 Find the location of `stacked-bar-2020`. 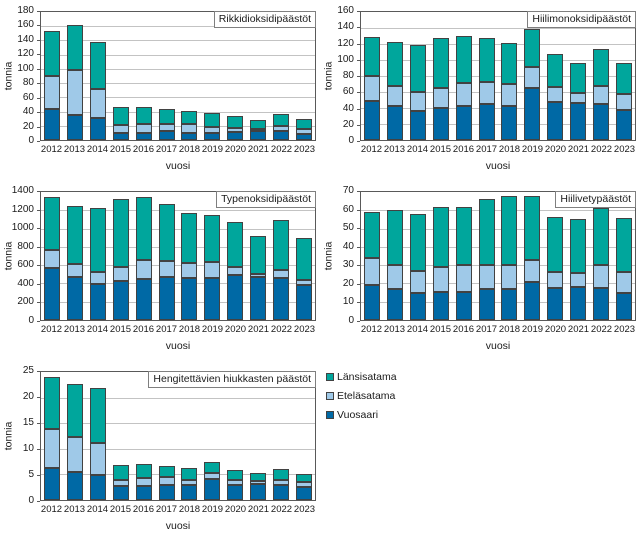

stacked-bar-2020 is located at coordinates (555, 76).